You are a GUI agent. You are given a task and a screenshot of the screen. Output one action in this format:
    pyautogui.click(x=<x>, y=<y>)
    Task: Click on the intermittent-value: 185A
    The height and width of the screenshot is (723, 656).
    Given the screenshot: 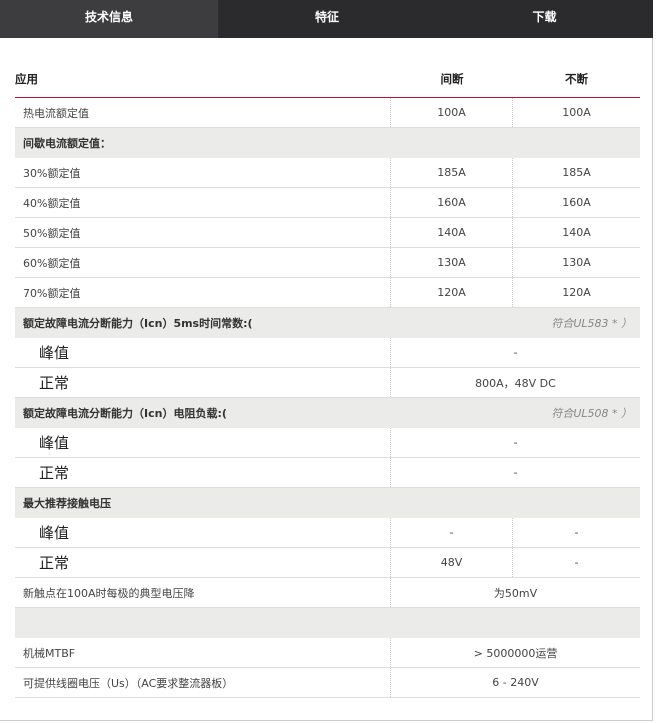 What is the action you would take?
    pyautogui.click(x=452, y=172)
    